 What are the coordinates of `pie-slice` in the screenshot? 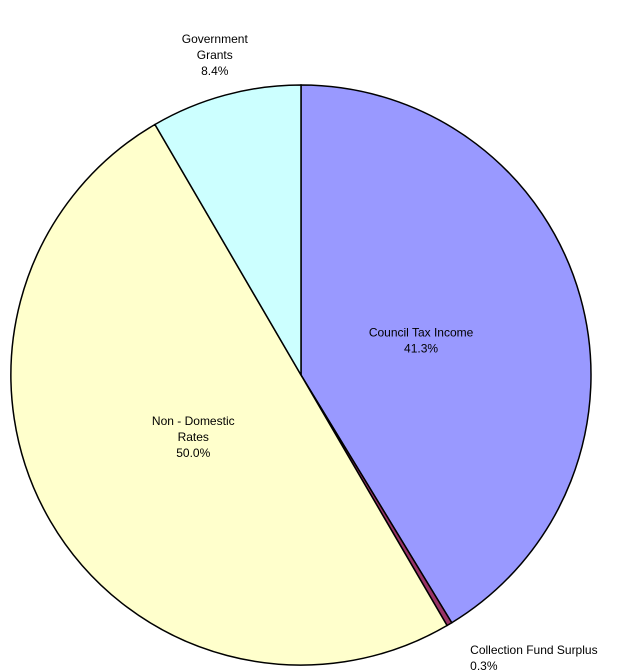 It's located at (227, 231).